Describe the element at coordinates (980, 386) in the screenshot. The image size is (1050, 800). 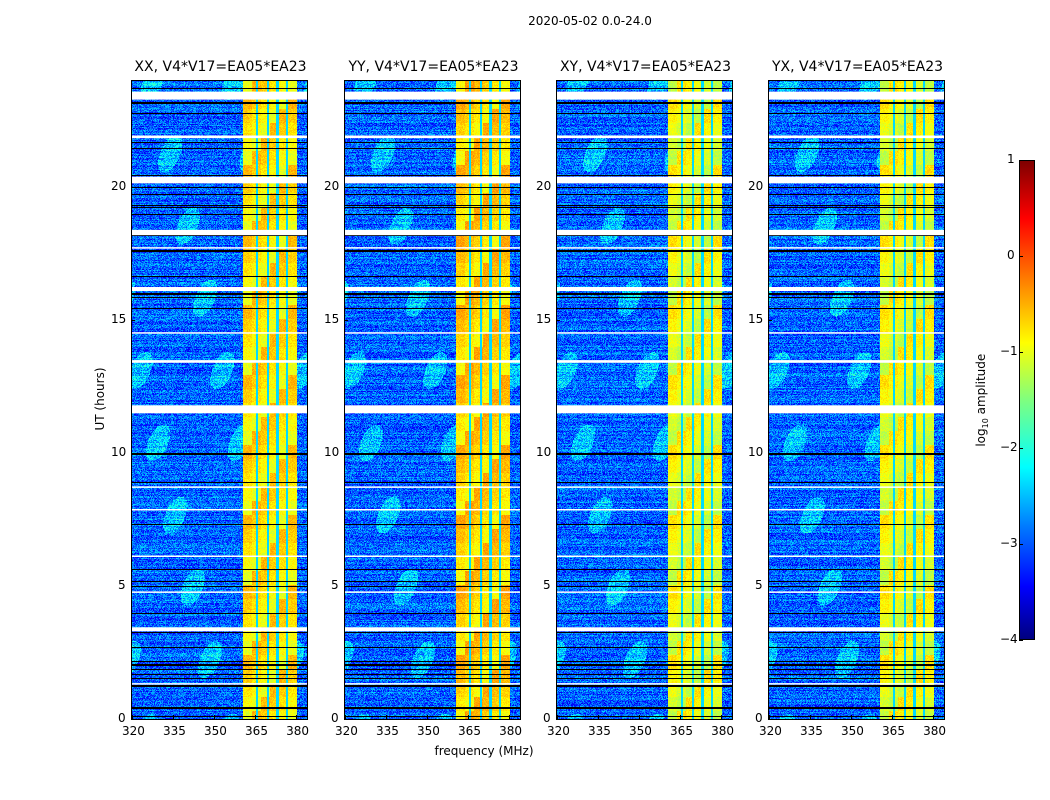
I see `colorbar-label-rest: amplitude` at that location.